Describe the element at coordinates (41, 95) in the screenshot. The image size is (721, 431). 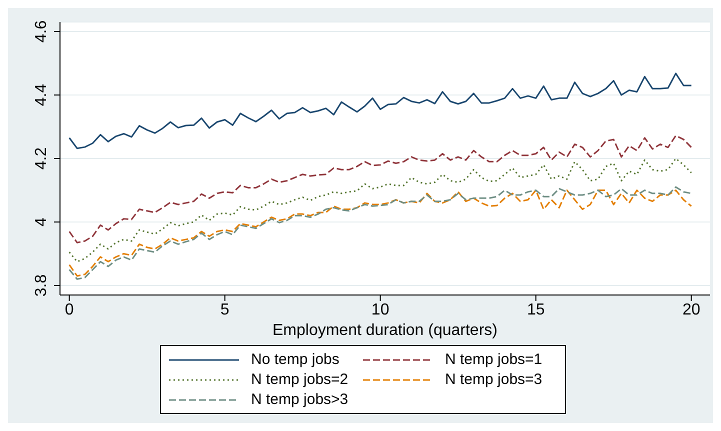
I see `y-tick-label: 4.4` at that location.